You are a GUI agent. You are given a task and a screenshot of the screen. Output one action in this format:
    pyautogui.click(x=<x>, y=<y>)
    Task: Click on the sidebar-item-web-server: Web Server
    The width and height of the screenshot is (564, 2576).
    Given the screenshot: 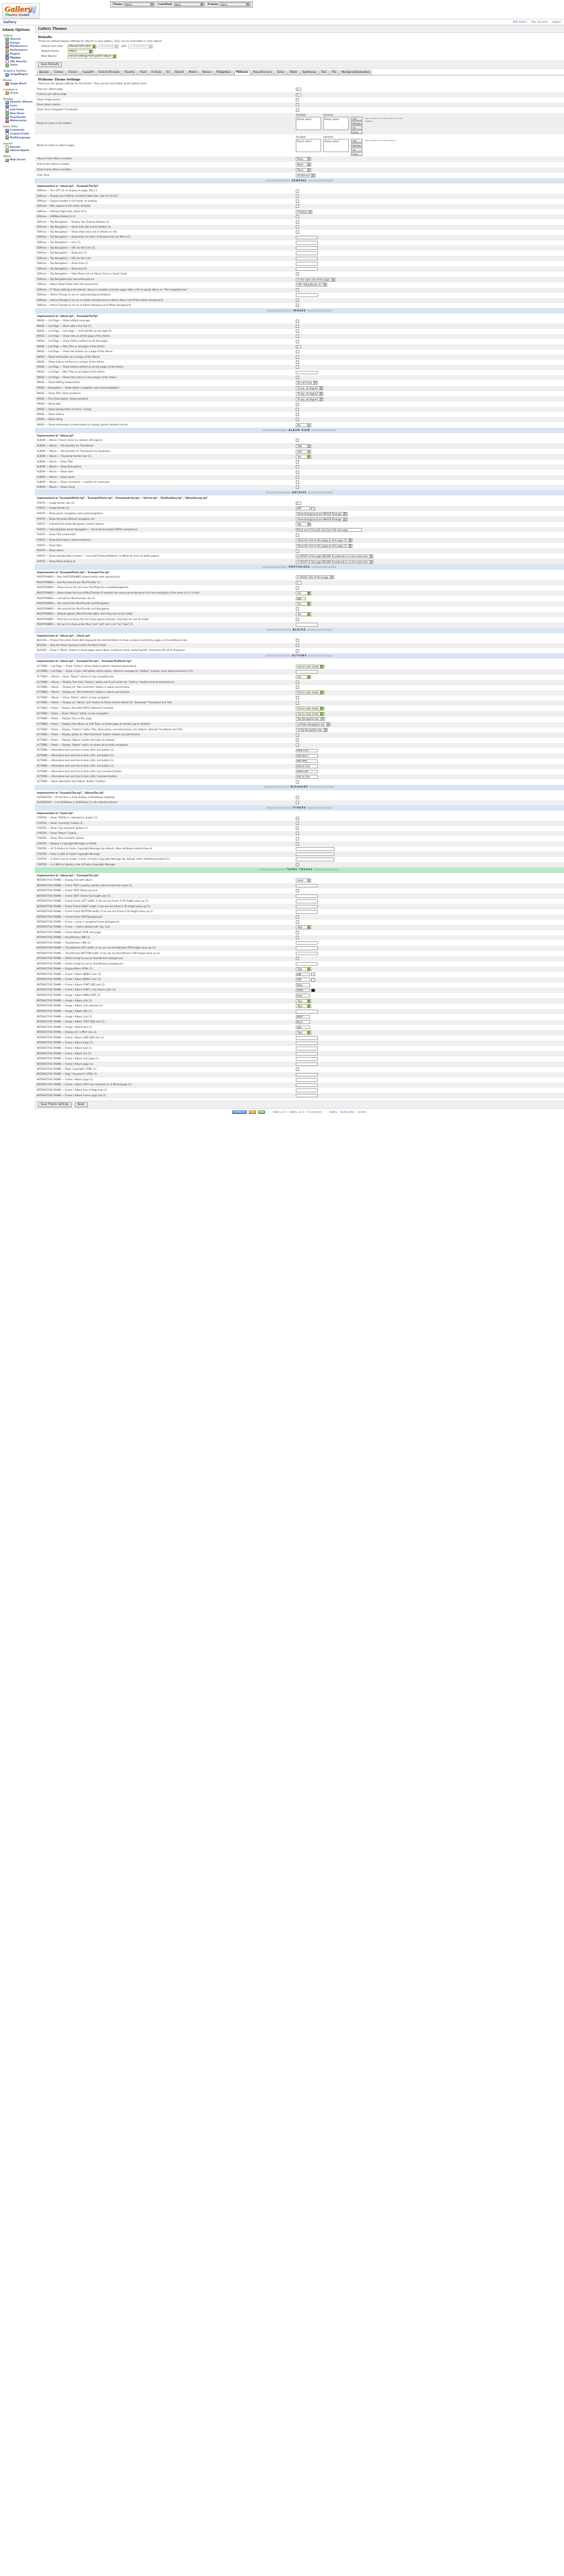 What is the action you would take?
    pyautogui.click(x=17, y=160)
    